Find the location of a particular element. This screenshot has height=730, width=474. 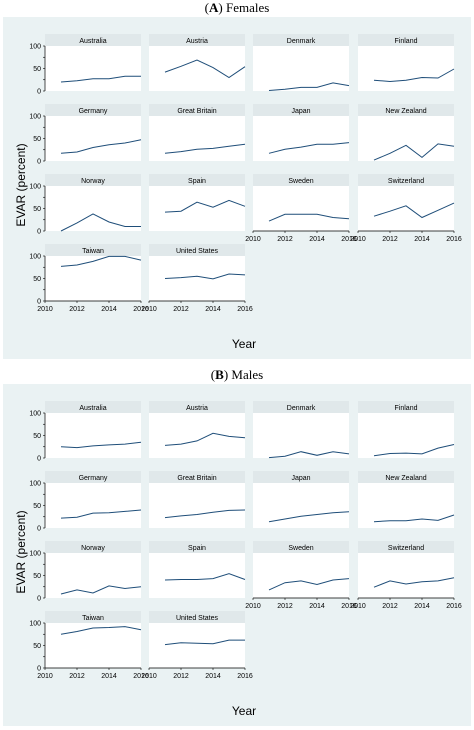

panel-a-taiwan-series-line is located at coordinates (101, 261).